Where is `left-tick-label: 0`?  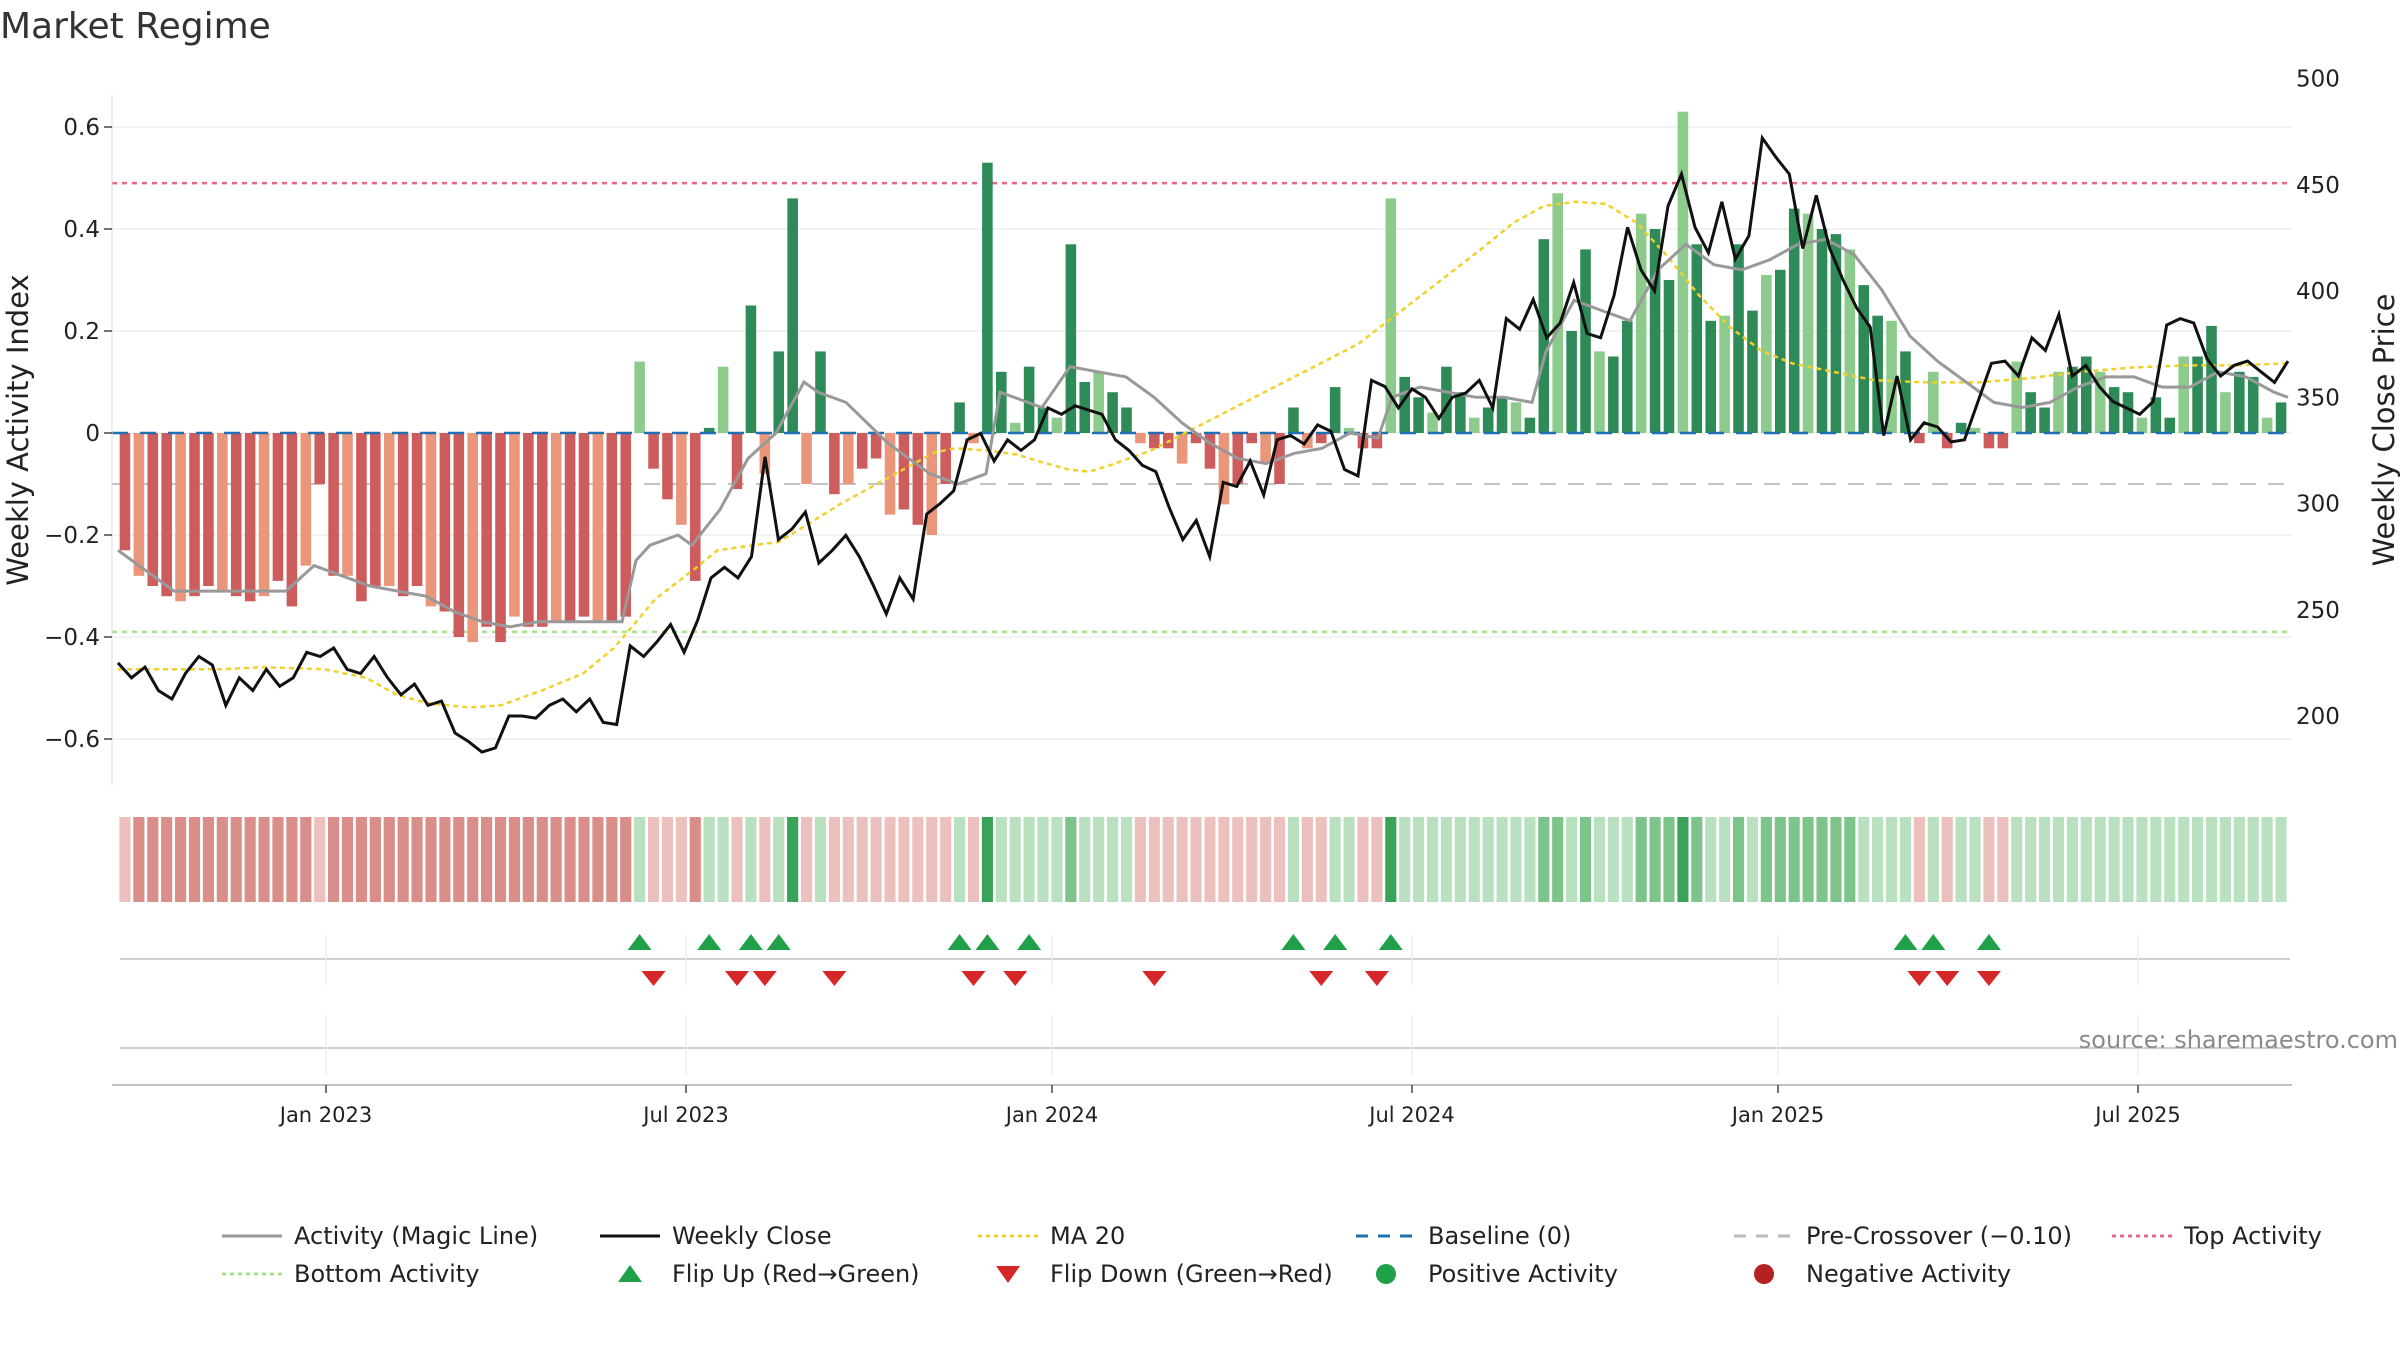
left-tick-label: 0 is located at coordinates (92, 434).